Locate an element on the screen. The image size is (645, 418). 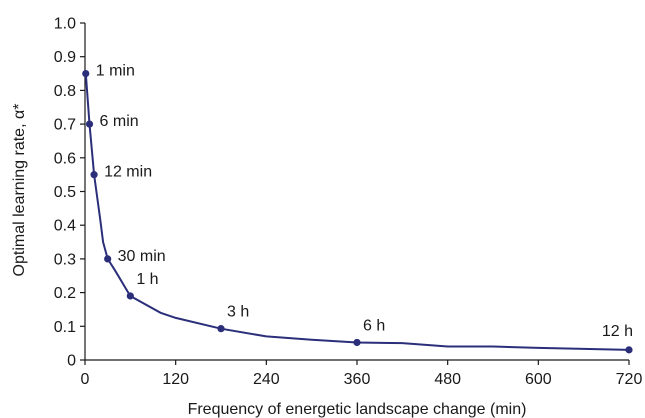
x-tick-label: 120 is located at coordinates (175, 379).